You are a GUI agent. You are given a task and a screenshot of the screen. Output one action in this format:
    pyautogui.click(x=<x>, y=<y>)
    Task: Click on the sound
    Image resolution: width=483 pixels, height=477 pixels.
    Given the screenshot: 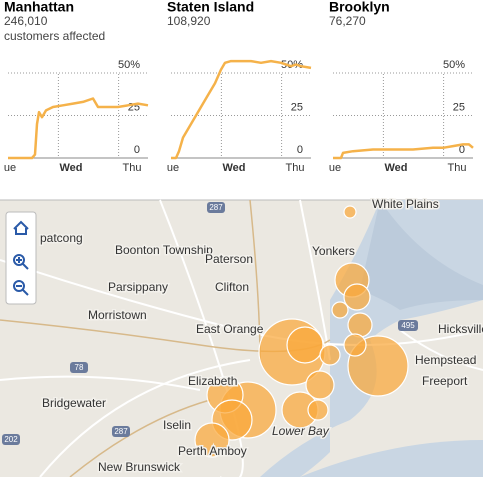 What is the action you would take?
    pyautogui.click(x=421, y=255)
    